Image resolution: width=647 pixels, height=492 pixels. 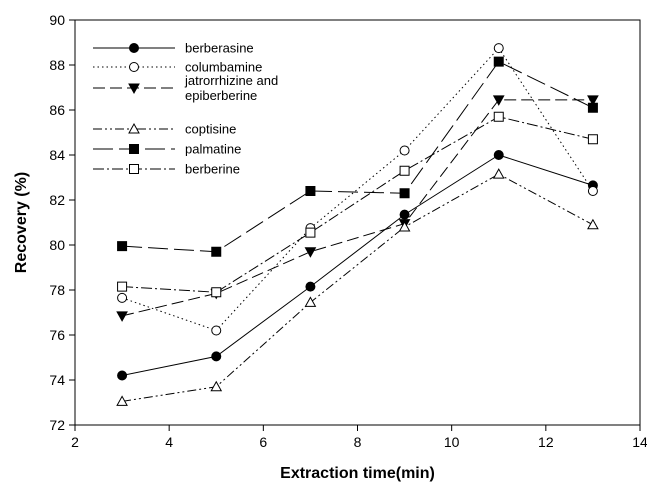 I want to click on legend-label: epiberberine, so click(x=221, y=95).